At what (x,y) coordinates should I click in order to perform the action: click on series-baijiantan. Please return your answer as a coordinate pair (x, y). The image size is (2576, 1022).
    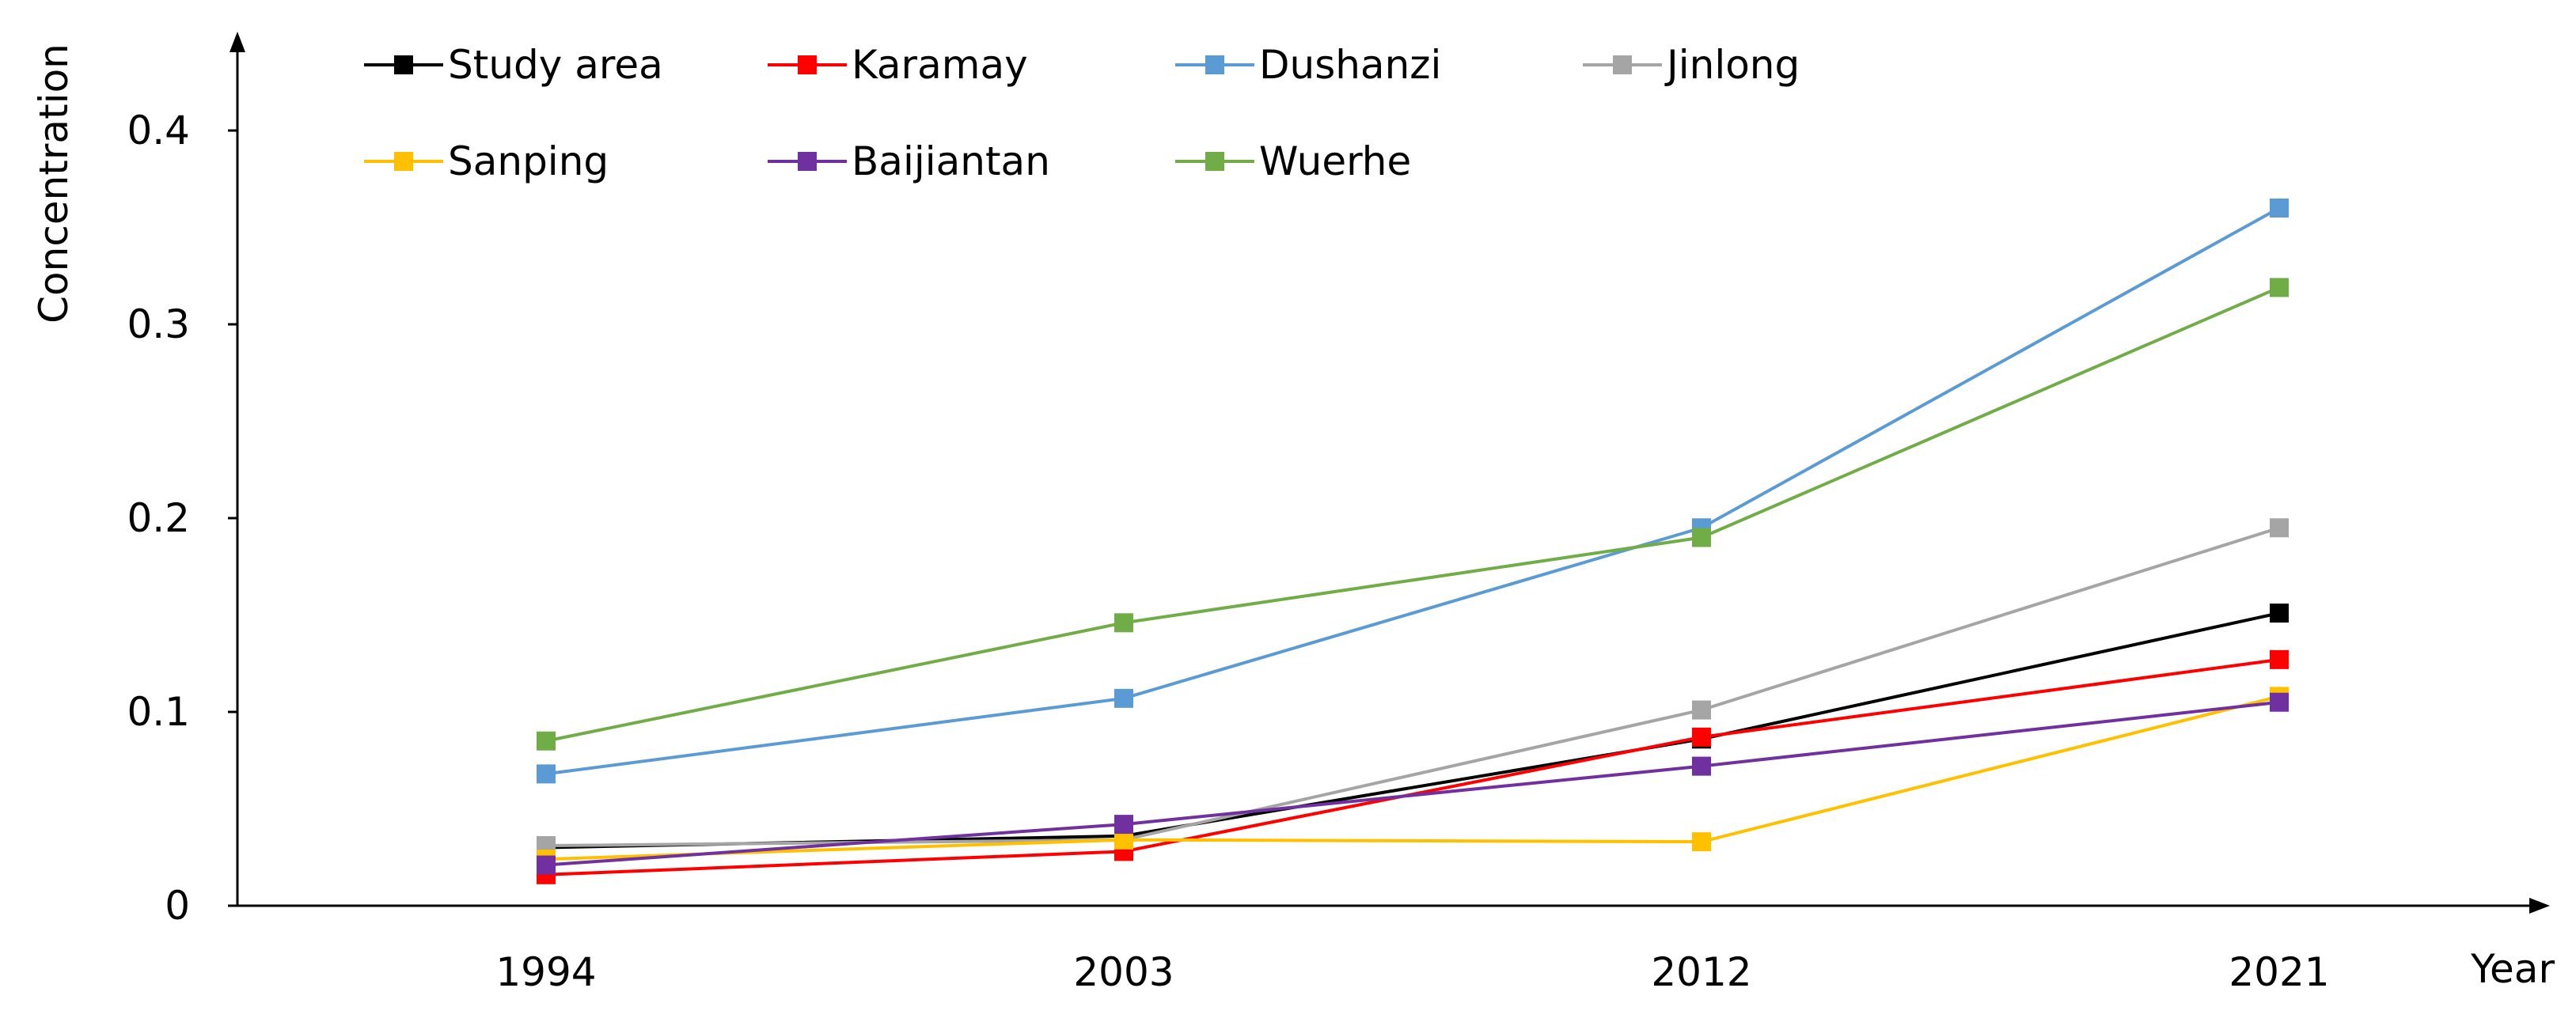
    Looking at the image, I should click on (1413, 783).